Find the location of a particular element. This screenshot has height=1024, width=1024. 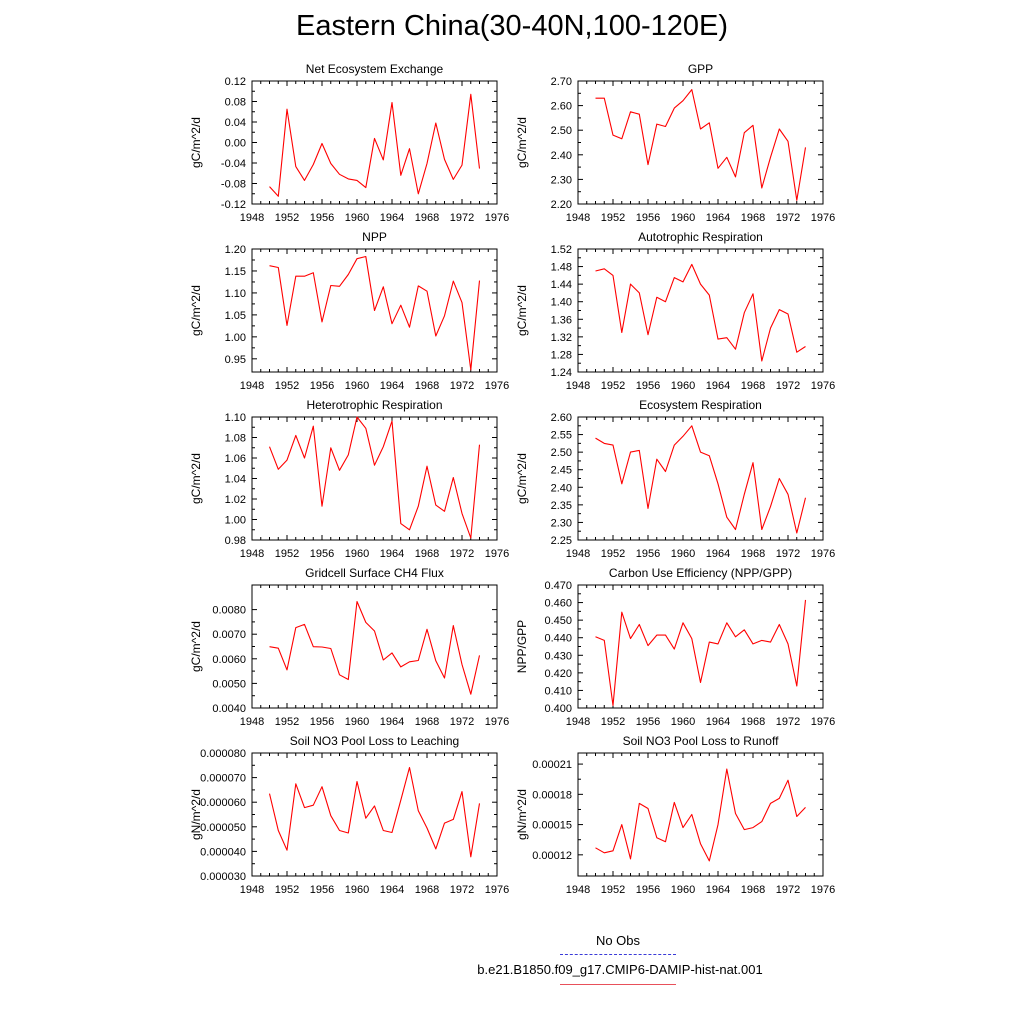

y-tick-label: -0.04 is located at coordinates (233, 164).